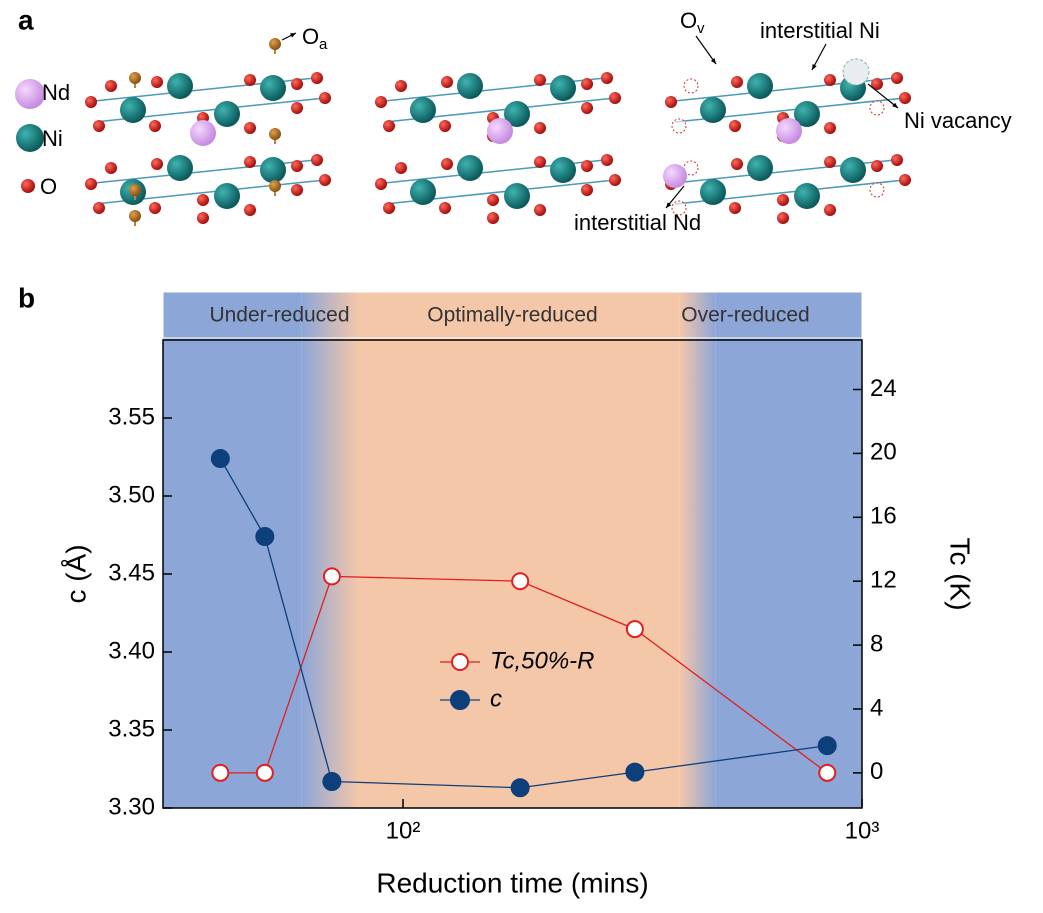  I want to click on y2-tick-label: 8, so click(876, 643).